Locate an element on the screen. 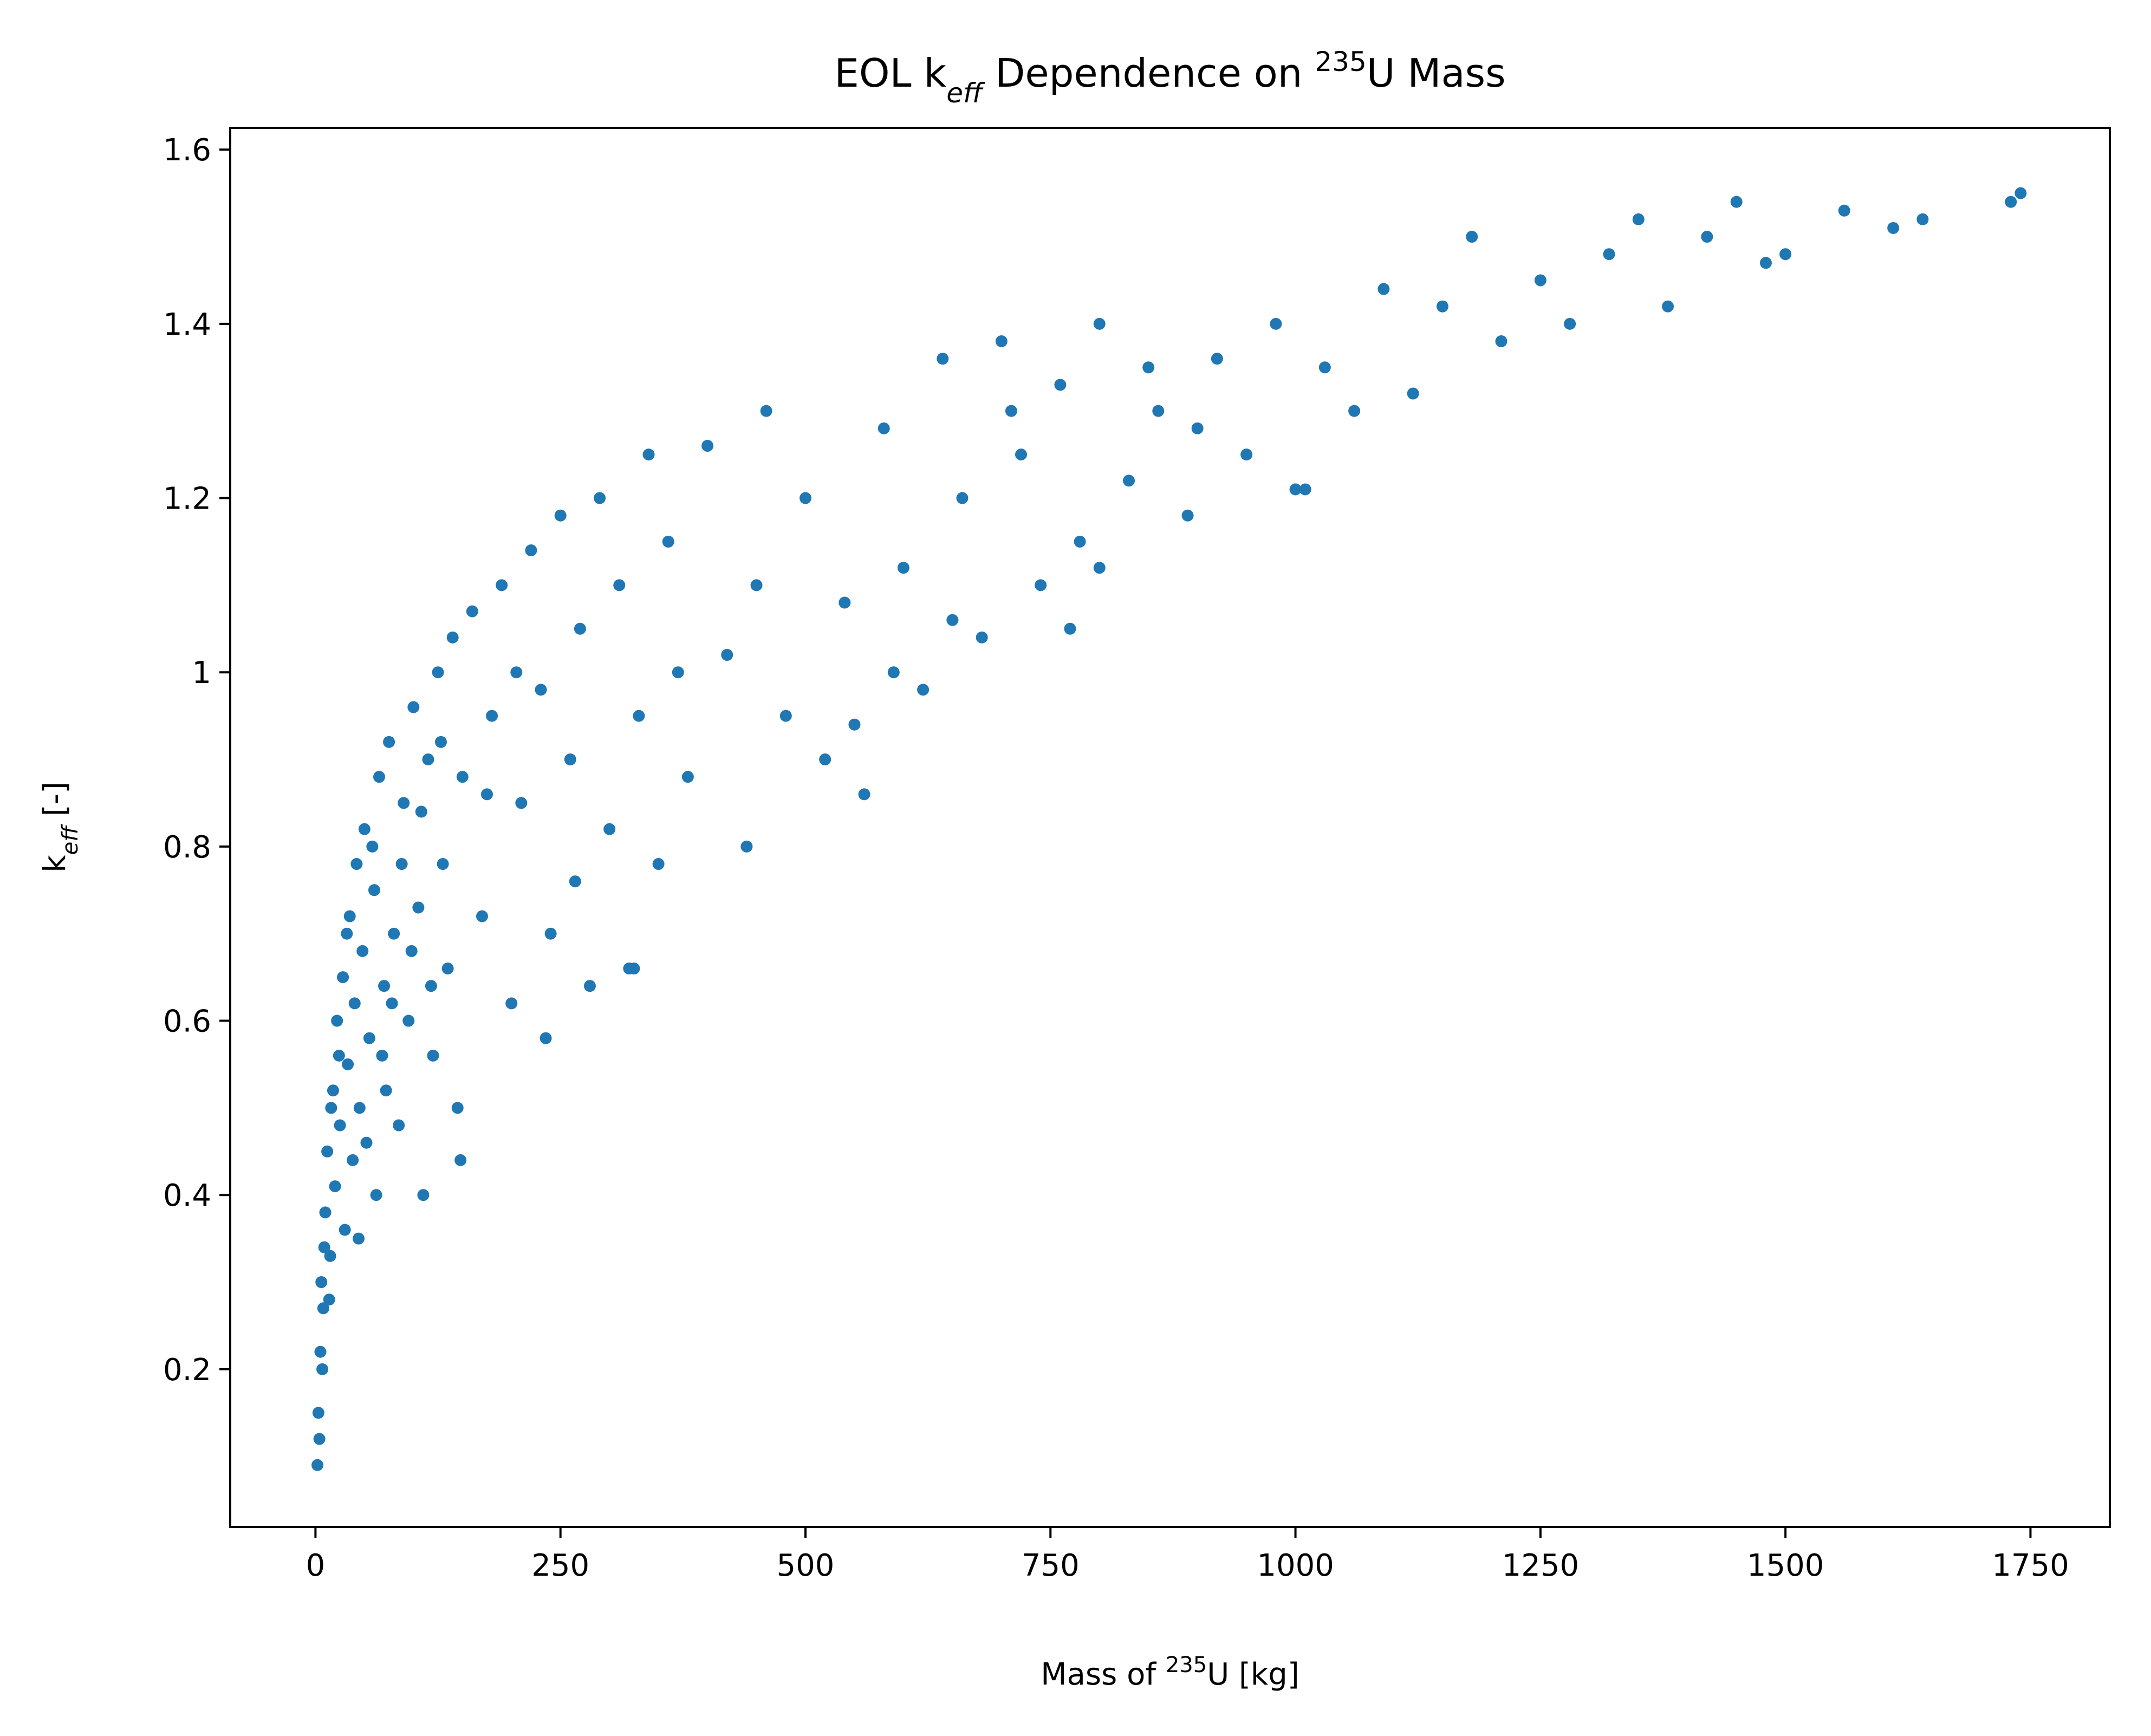  x-tick-label: 1250 is located at coordinates (1541, 1565).